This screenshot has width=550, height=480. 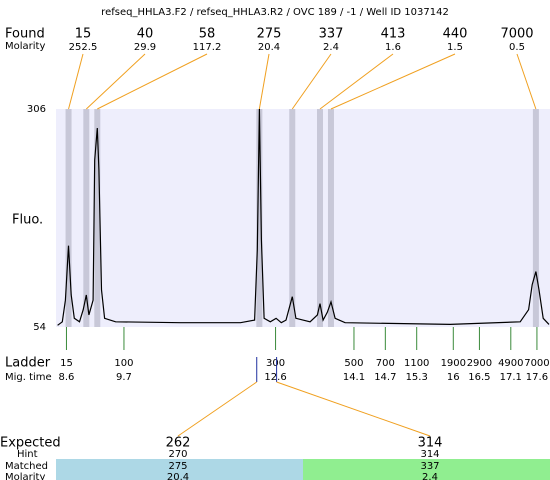 What do you see at coordinates (124, 377) in the screenshot?
I see `ladder-mig: 9.7` at bounding box center [124, 377].